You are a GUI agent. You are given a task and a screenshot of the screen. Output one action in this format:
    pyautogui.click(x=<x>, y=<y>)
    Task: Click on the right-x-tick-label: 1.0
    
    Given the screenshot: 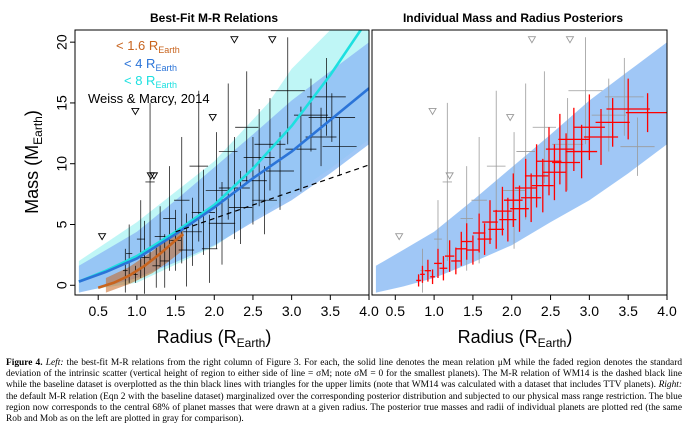 What is the action you would take?
    pyautogui.click(x=434, y=311)
    